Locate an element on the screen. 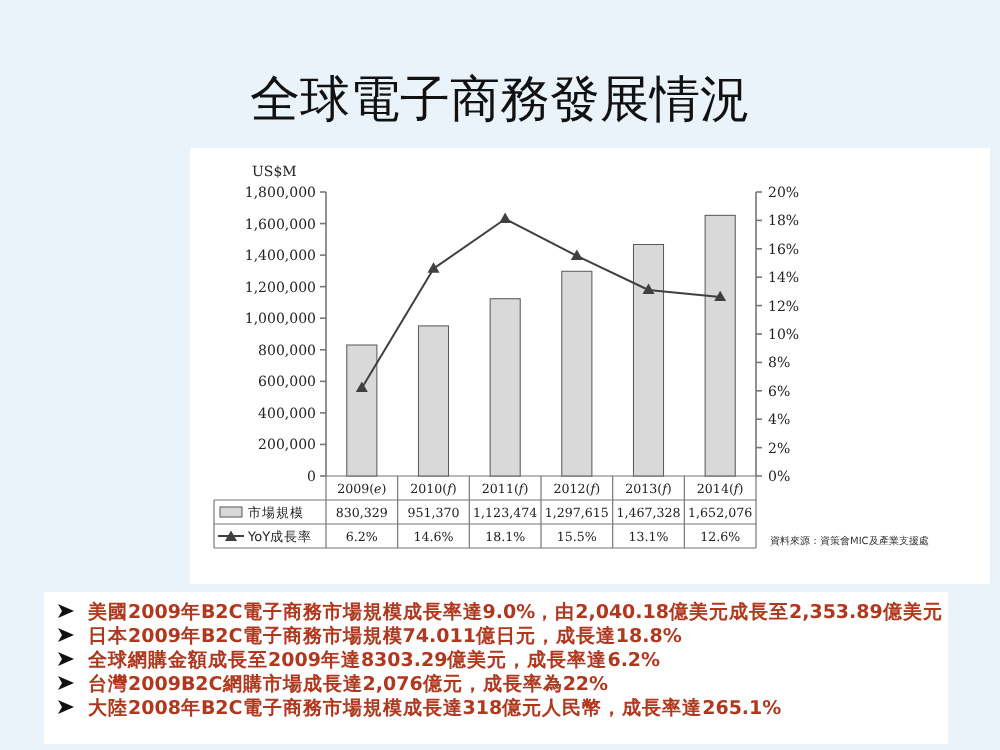 The image size is (1000, 750). text: 日本2009年B2C電子商務市場規模74.011億日元，成長達18.8% is located at coordinates (385, 636).